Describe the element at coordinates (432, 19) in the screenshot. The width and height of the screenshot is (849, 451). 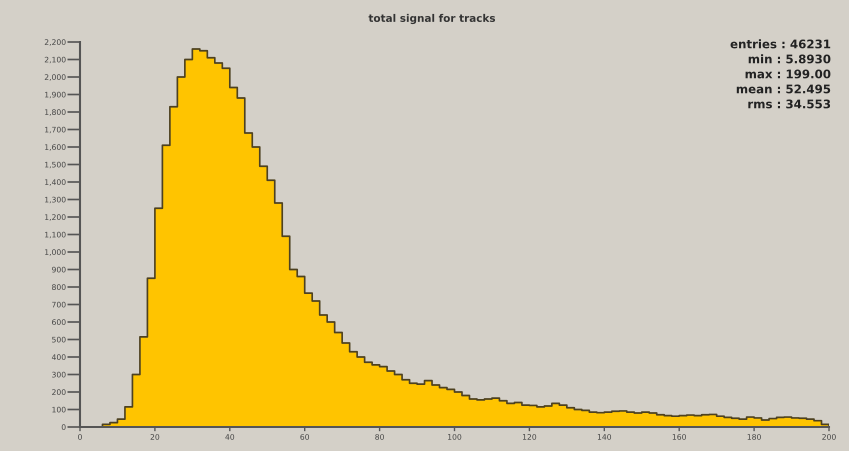
I see `chart-title: total signal for tracks` at that location.